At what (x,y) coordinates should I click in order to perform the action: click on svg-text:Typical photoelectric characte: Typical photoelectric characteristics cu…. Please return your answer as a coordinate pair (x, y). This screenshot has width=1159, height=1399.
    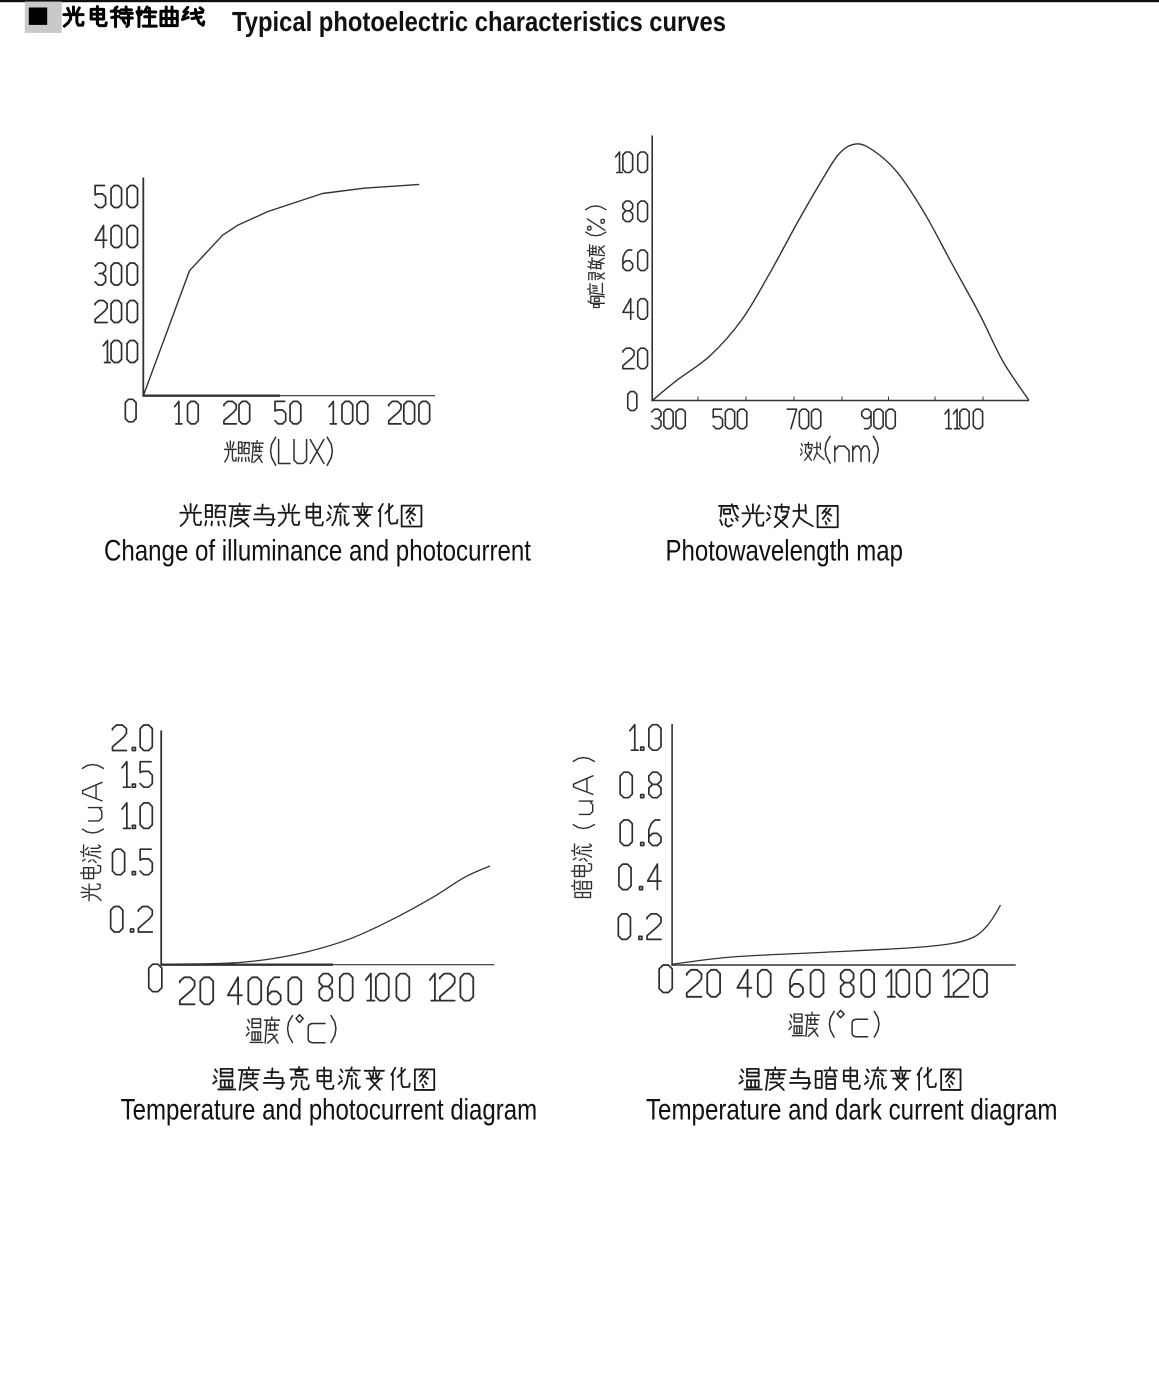
    Looking at the image, I should click on (479, 21).